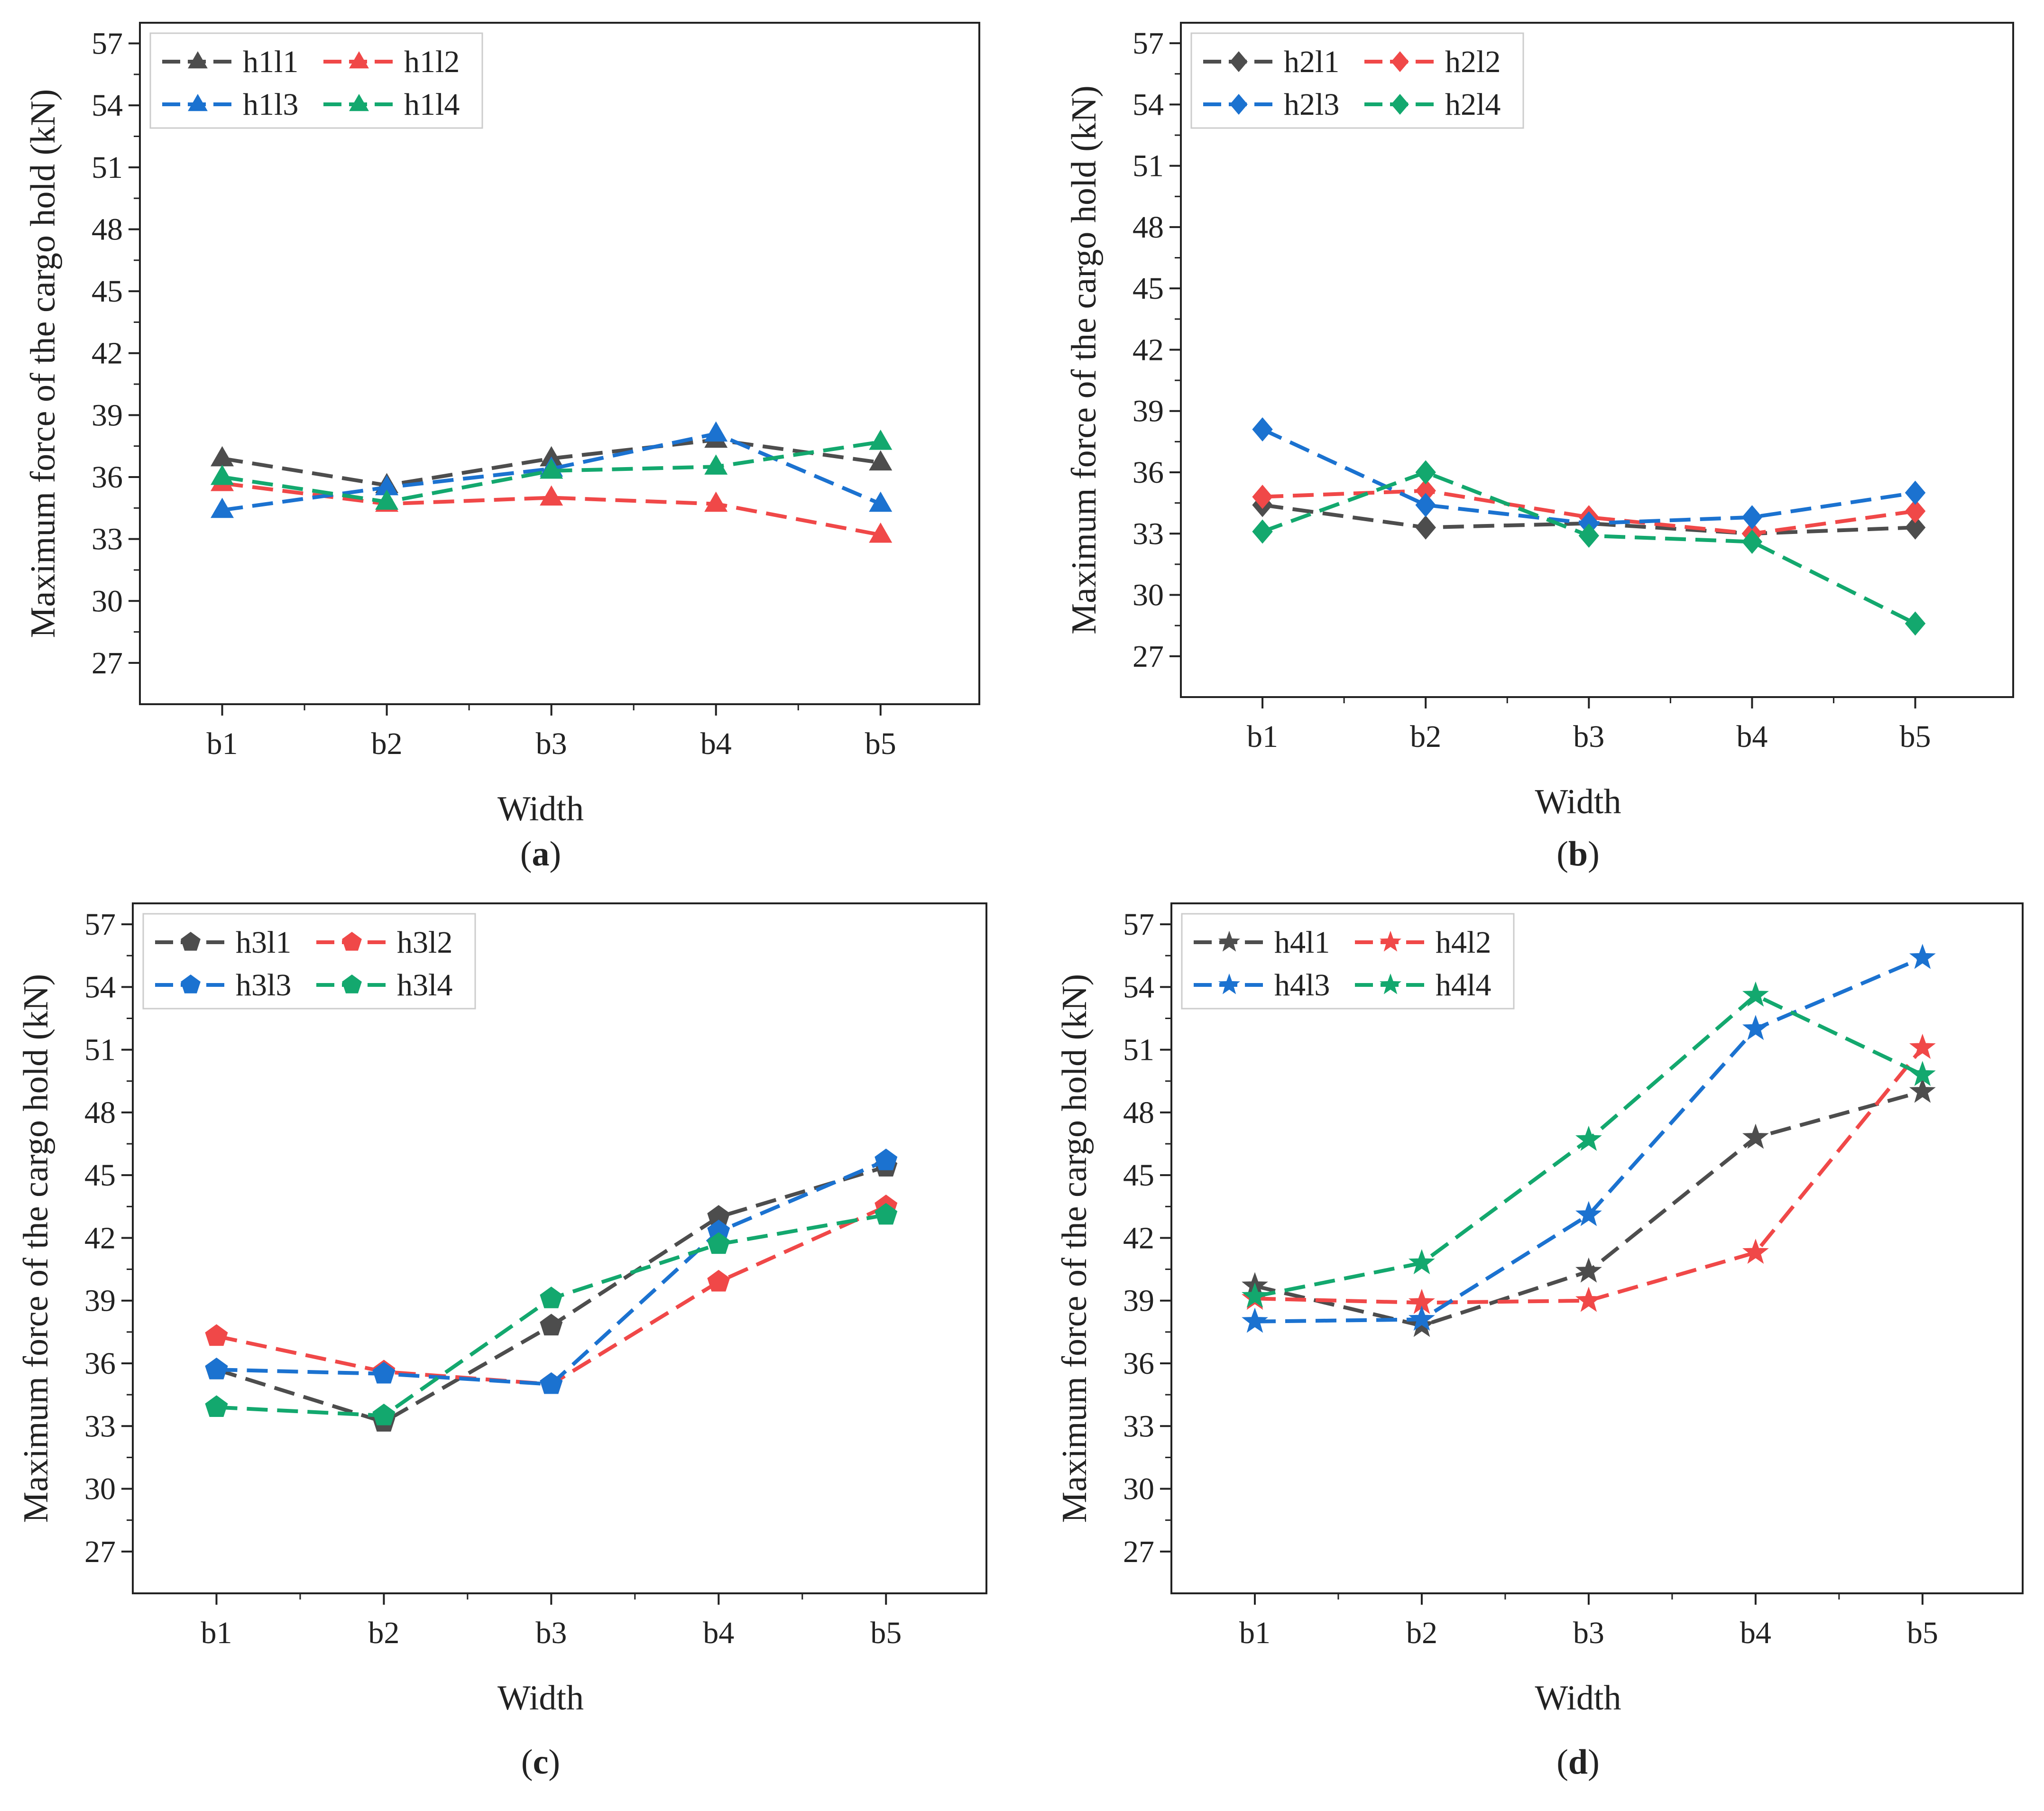 The image size is (2044, 1811). What do you see at coordinates (1302, 942) in the screenshot?
I see `legend-label: h4l1` at bounding box center [1302, 942].